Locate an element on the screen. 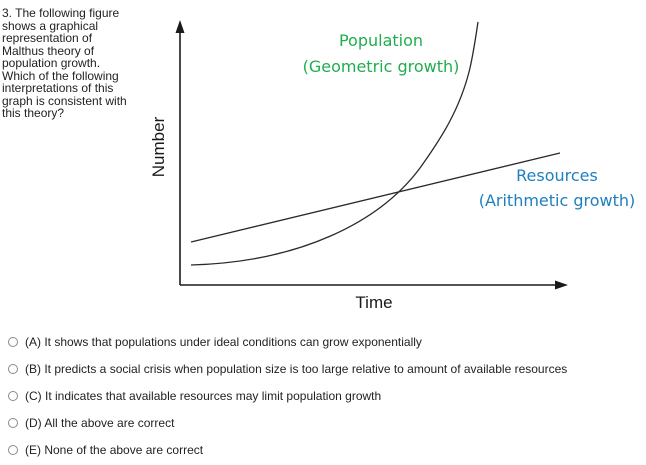 The height and width of the screenshot is (465, 646). option-d: (D) All the above are correct is located at coordinates (91, 423).